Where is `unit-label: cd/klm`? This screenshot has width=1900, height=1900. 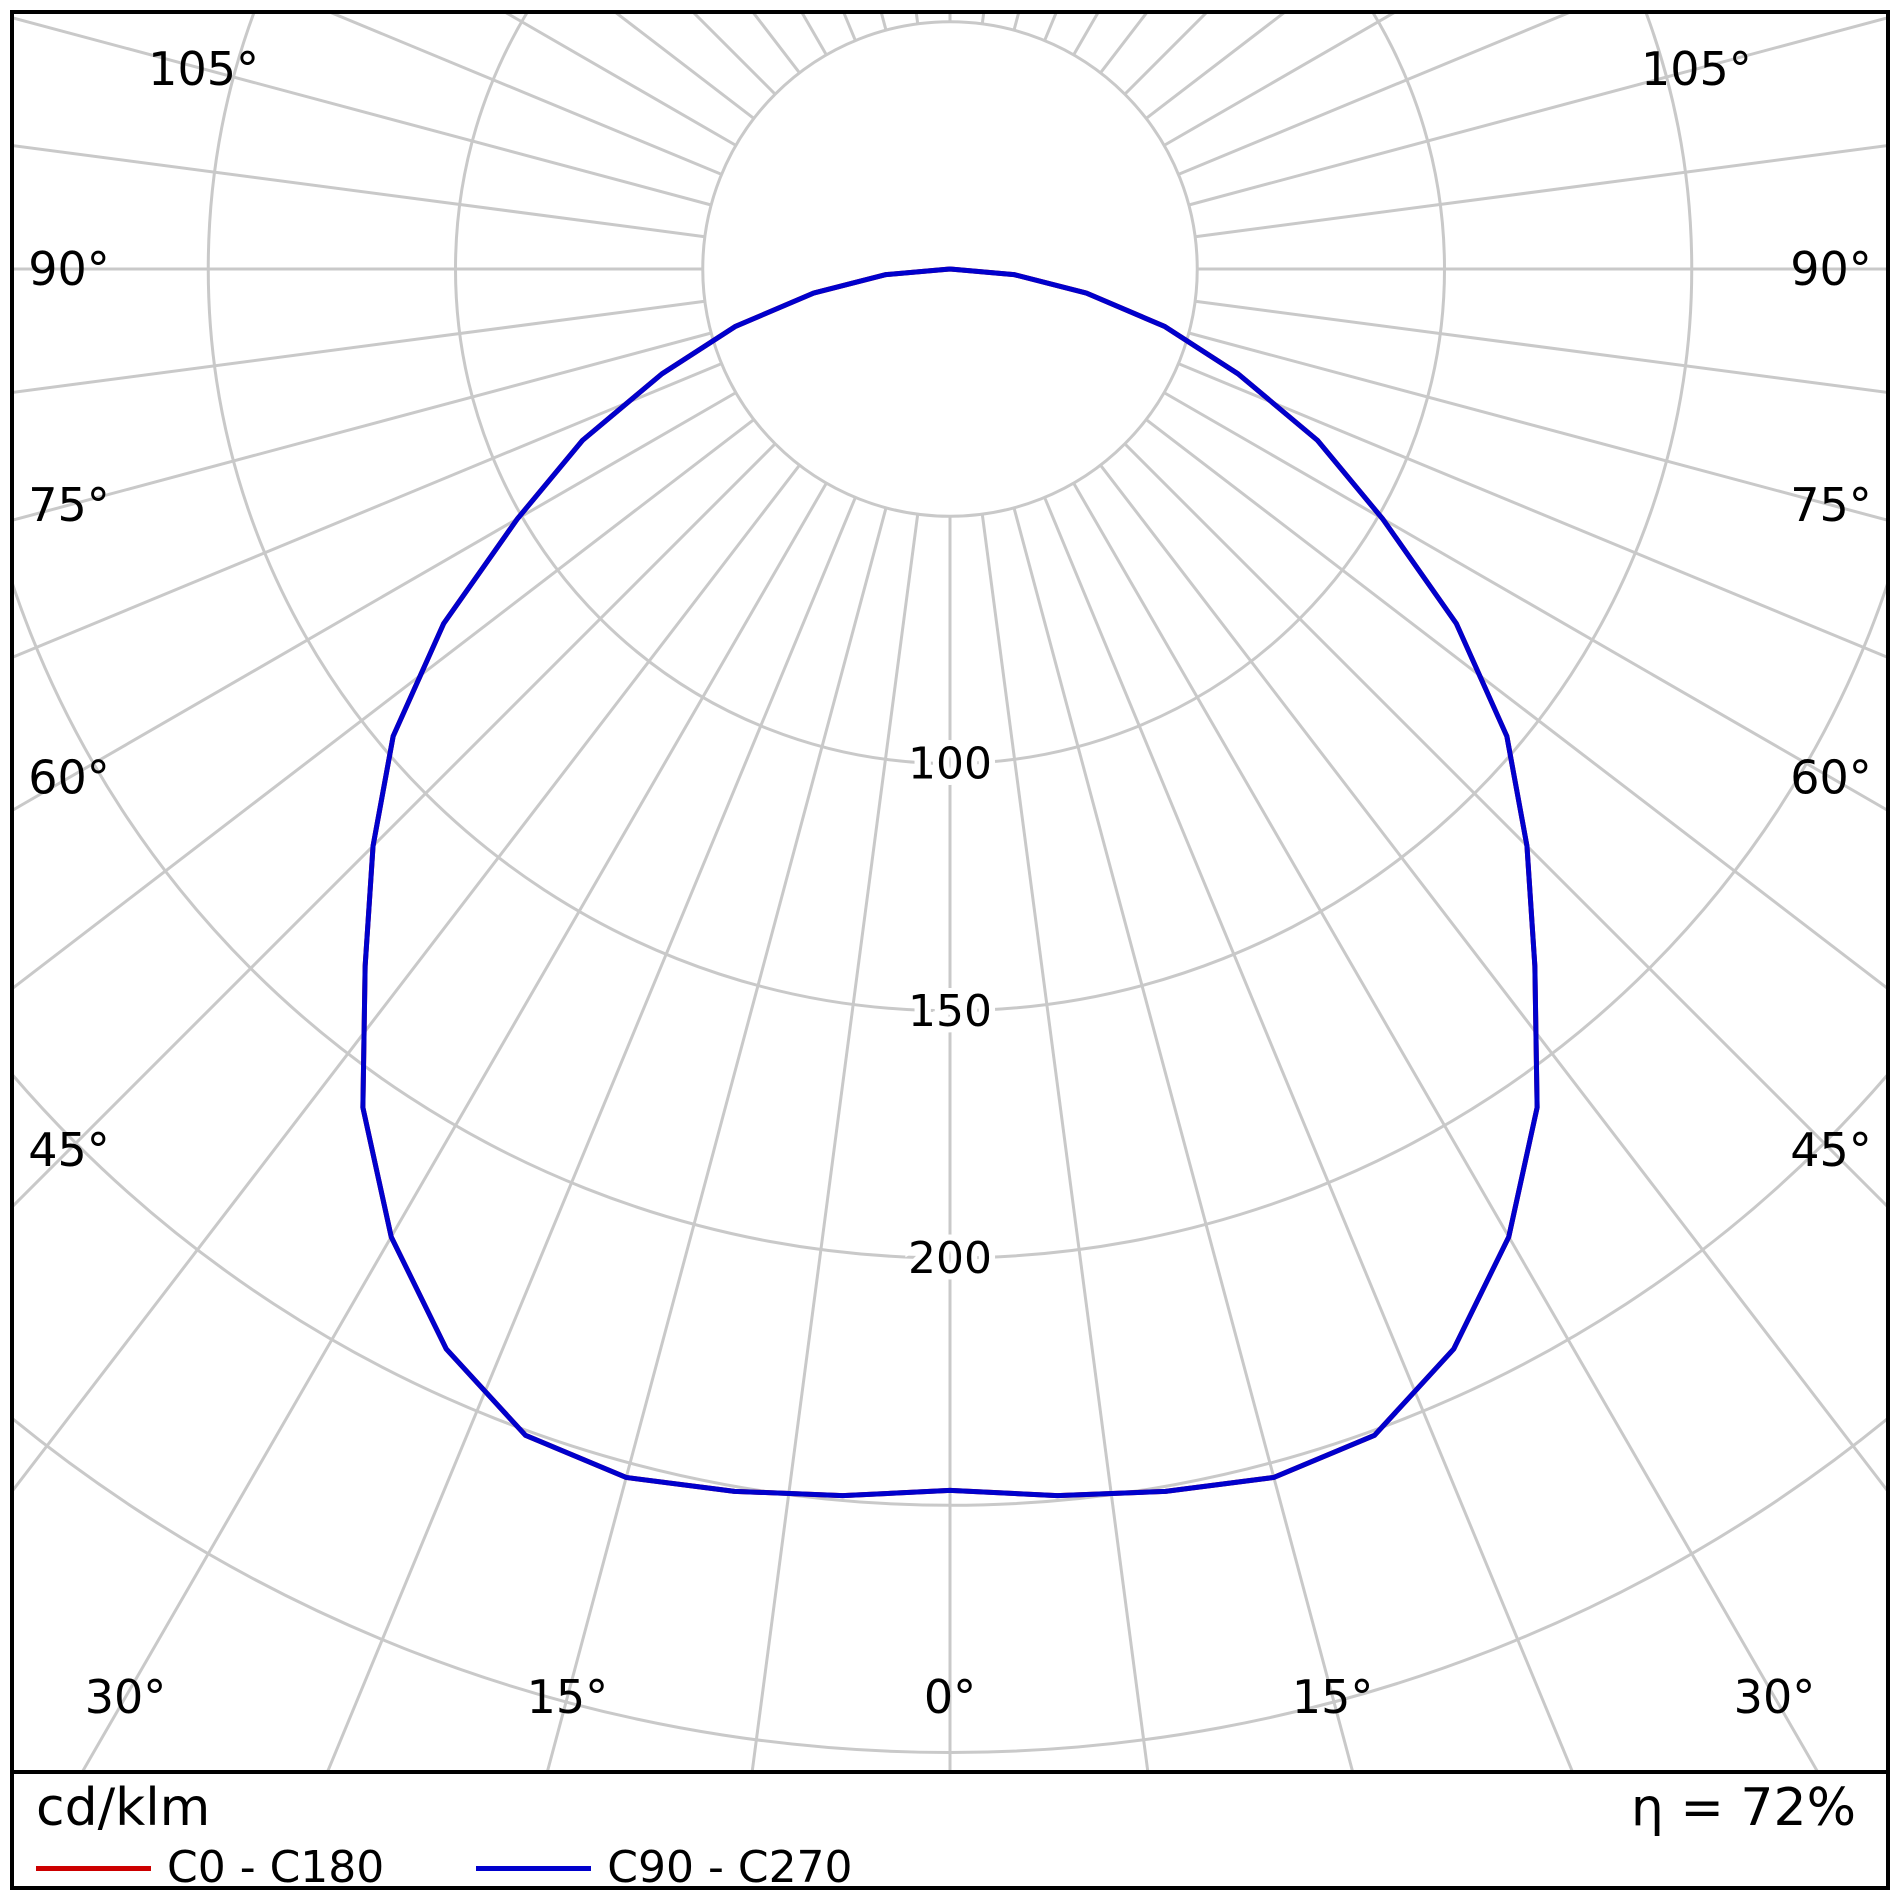
unit-label: cd/klm is located at coordinates (123, 1808).